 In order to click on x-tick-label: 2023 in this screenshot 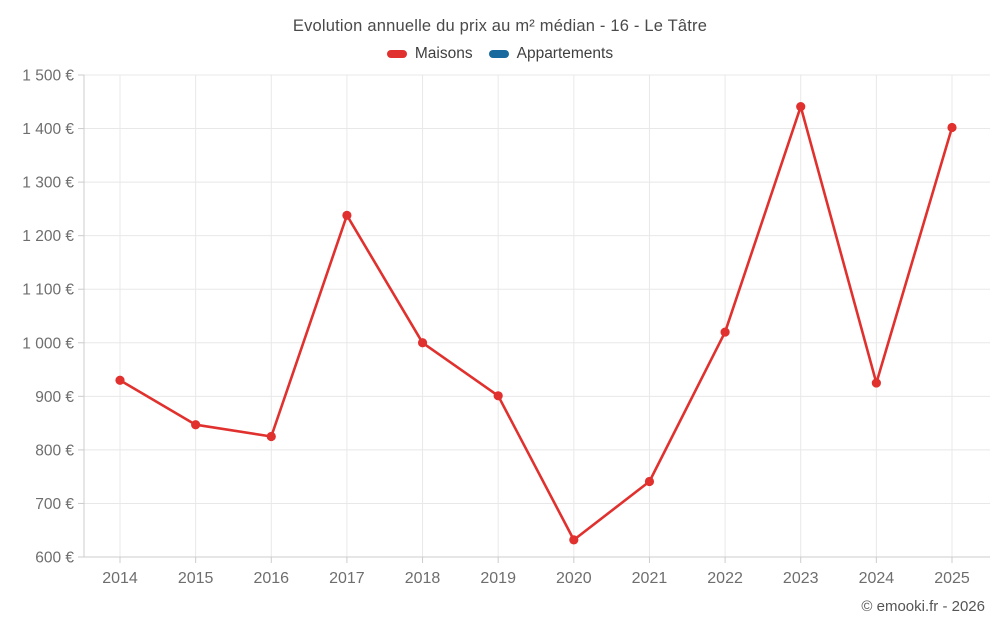, I will do `click(801, 578)`.